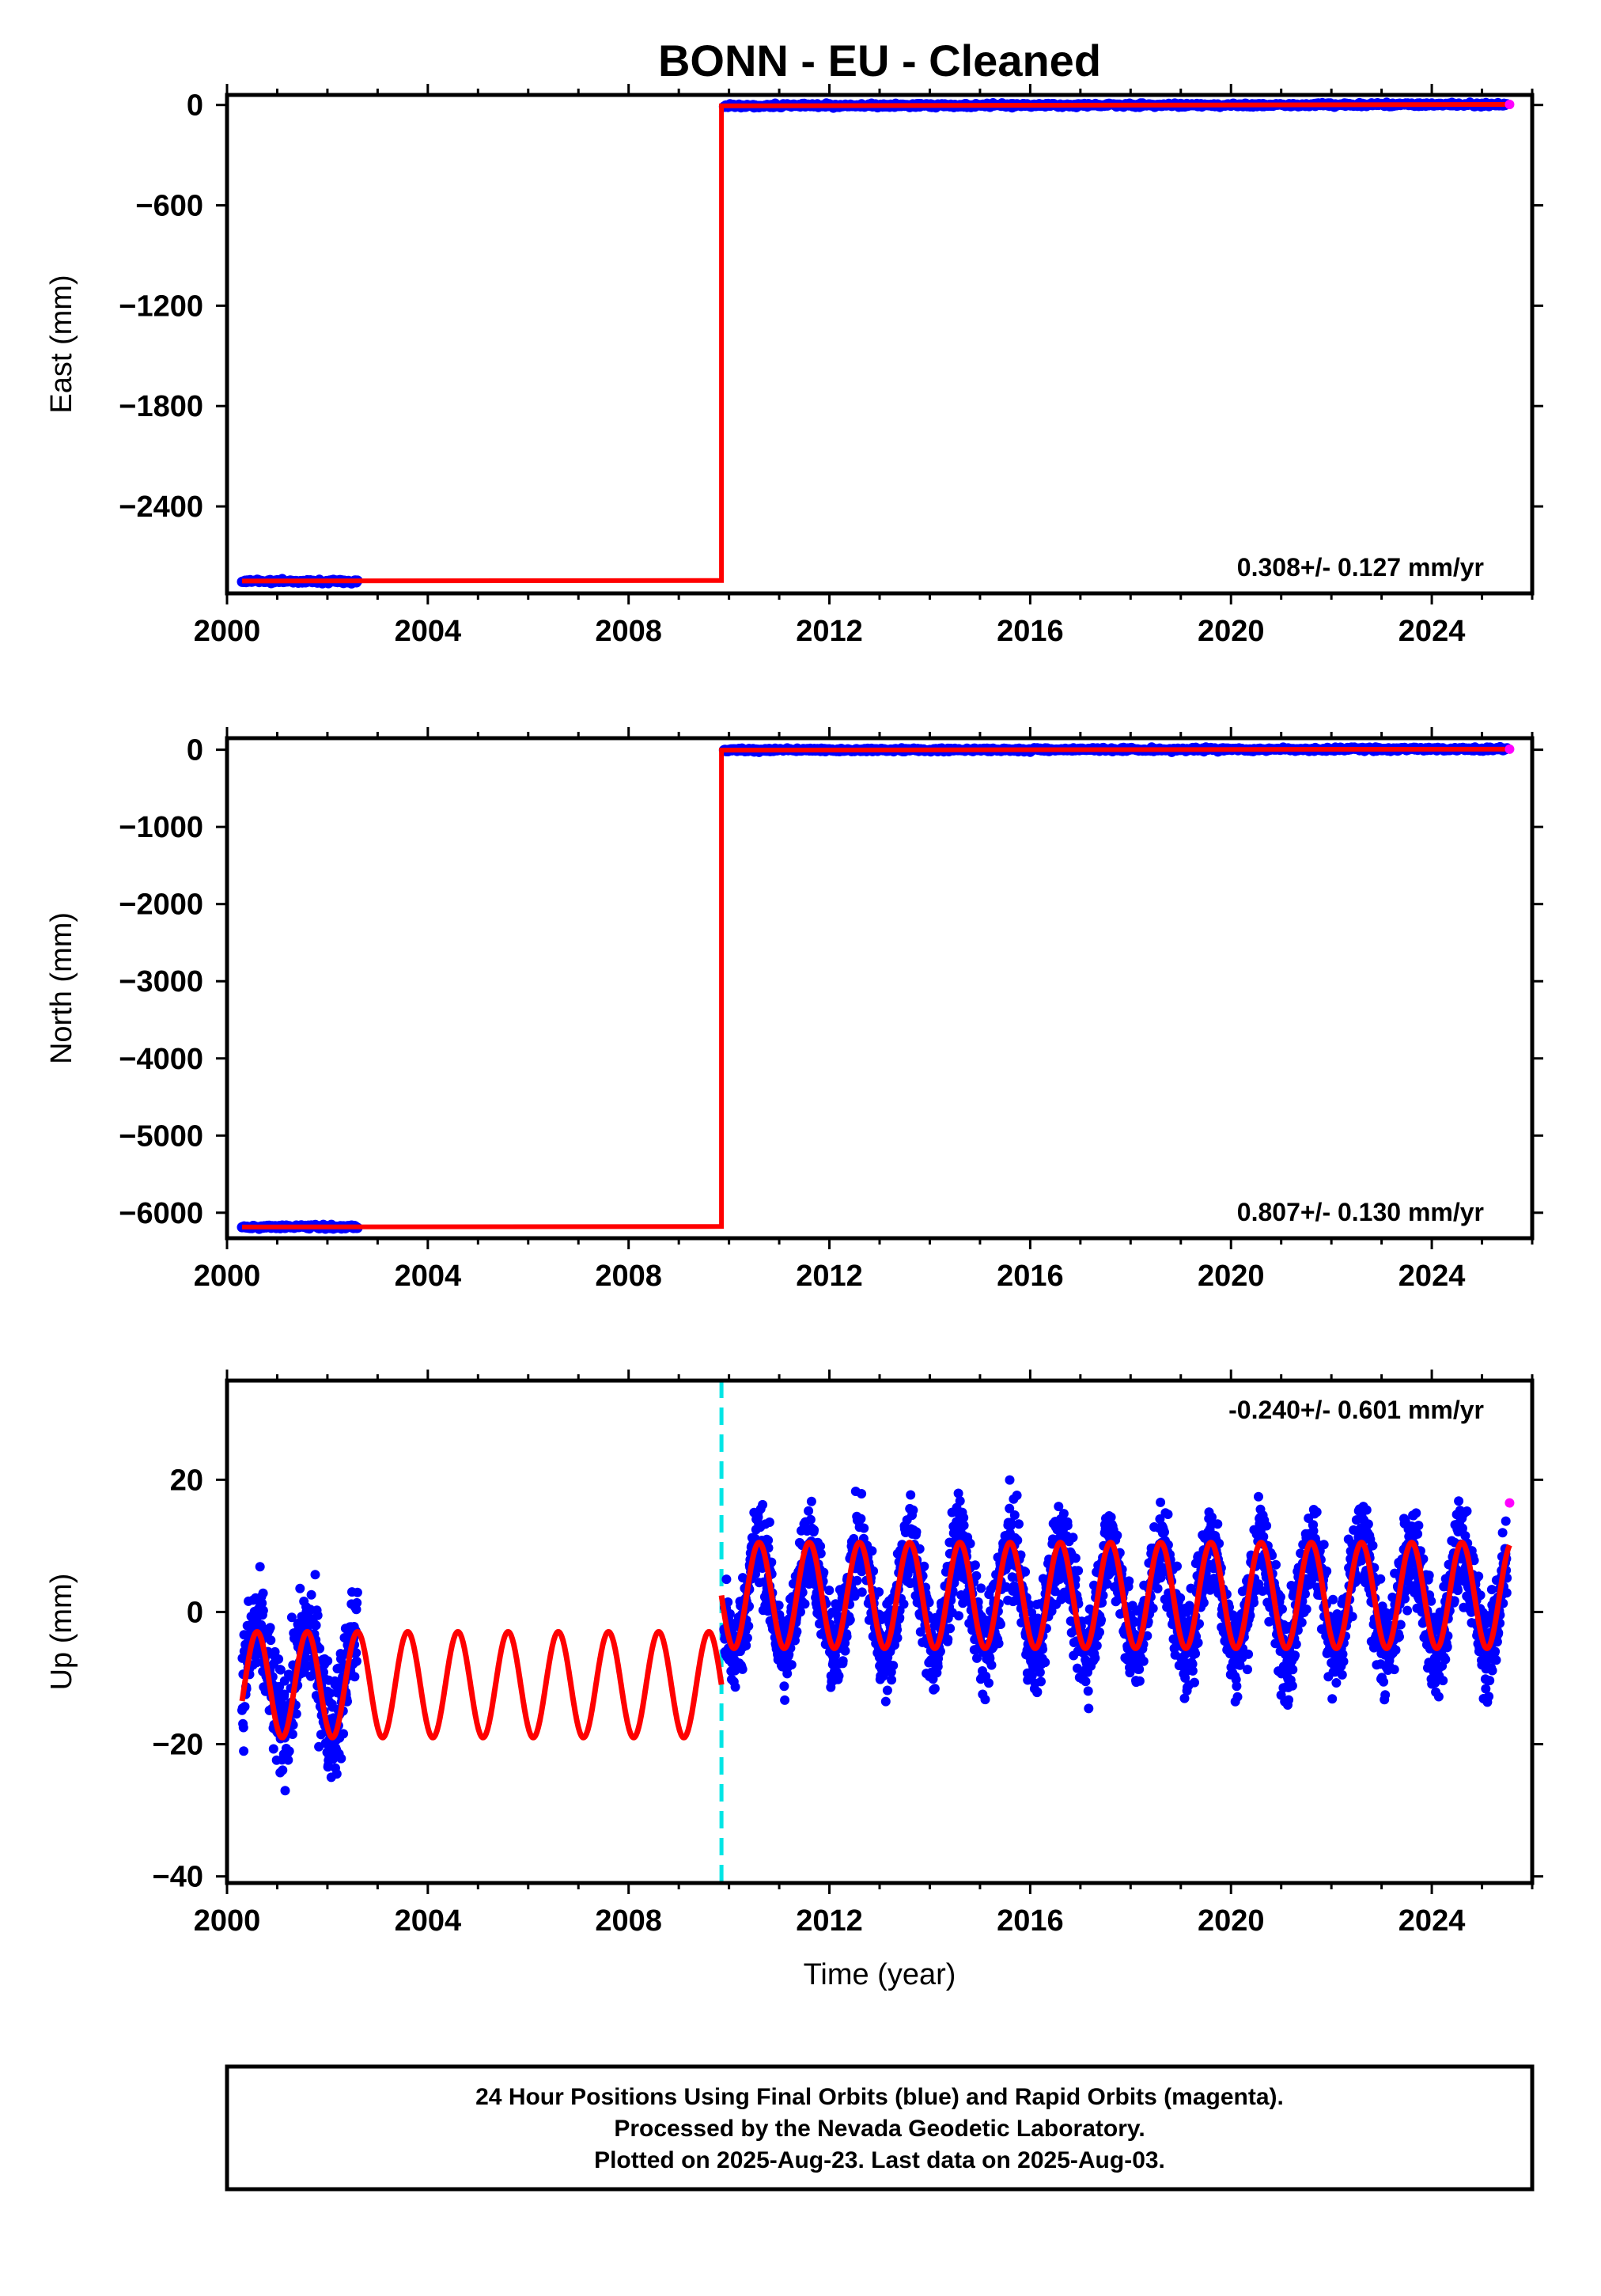 This screenshot has width=1601, height=2296. Describe the element at coordinates (161, 1214) in the screenshot. I see `y-tick-label: −6000` at that location.